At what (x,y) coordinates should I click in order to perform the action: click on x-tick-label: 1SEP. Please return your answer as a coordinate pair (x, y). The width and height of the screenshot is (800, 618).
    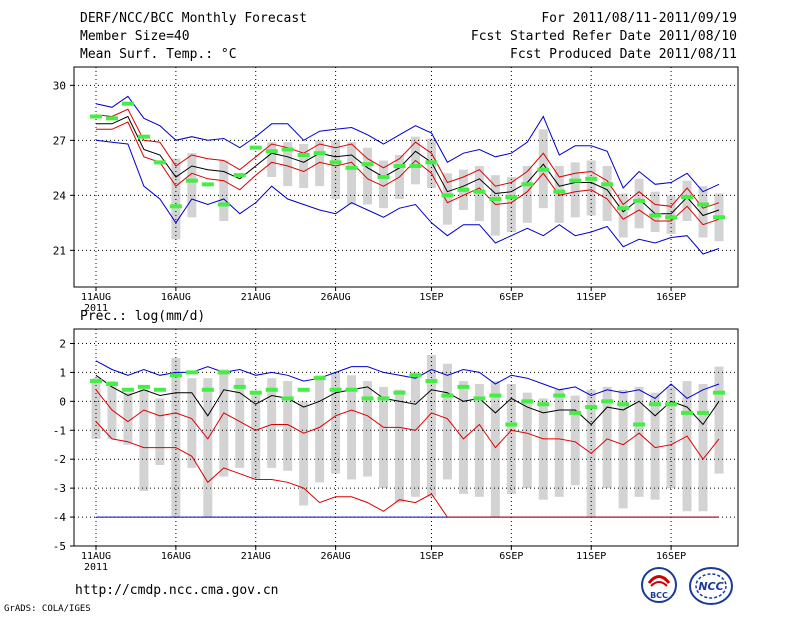
    Looking at the image, I should click on (431, 556).